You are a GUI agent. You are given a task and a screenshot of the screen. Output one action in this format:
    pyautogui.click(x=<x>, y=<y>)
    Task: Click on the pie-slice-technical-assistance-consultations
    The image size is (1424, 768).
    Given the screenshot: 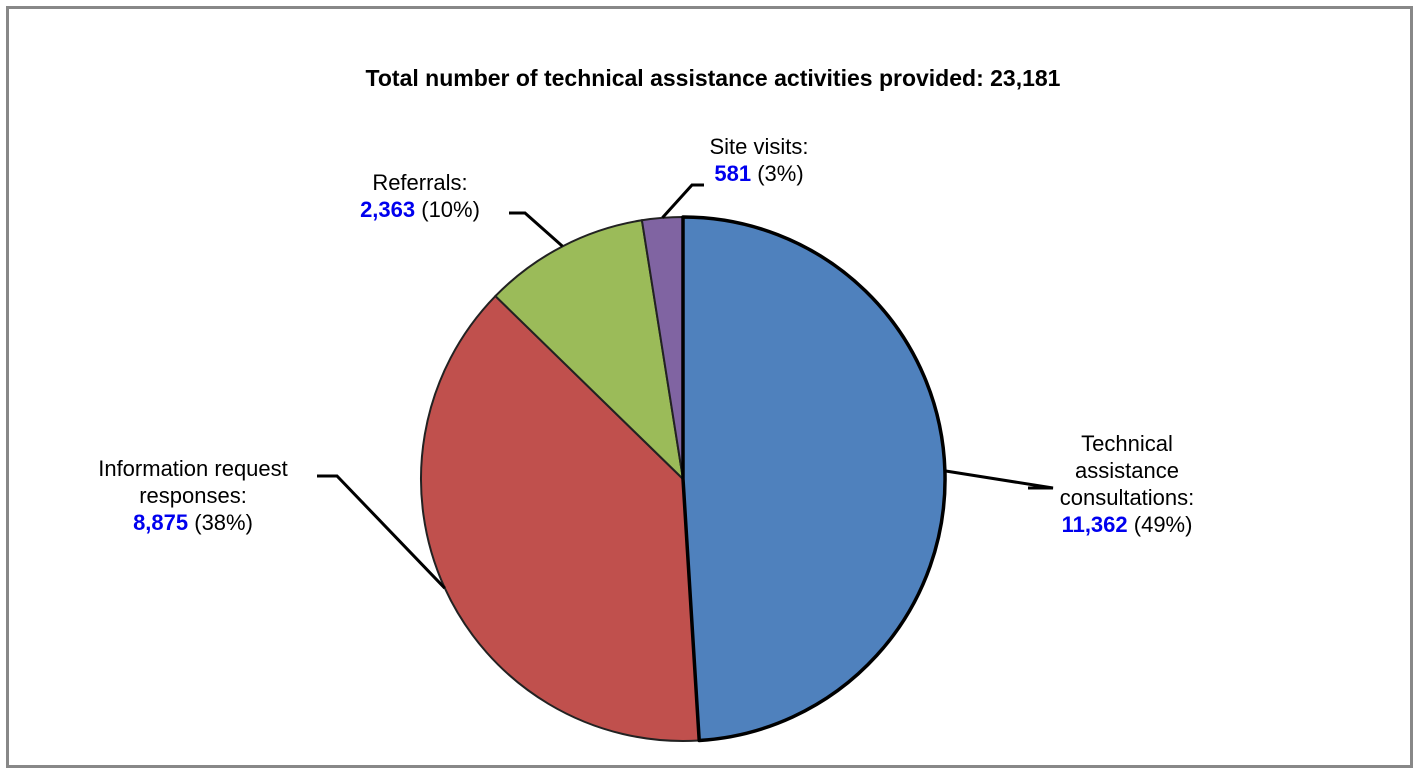 What is the action you would take?
    pyautogui.click(x=814, y=478)
    